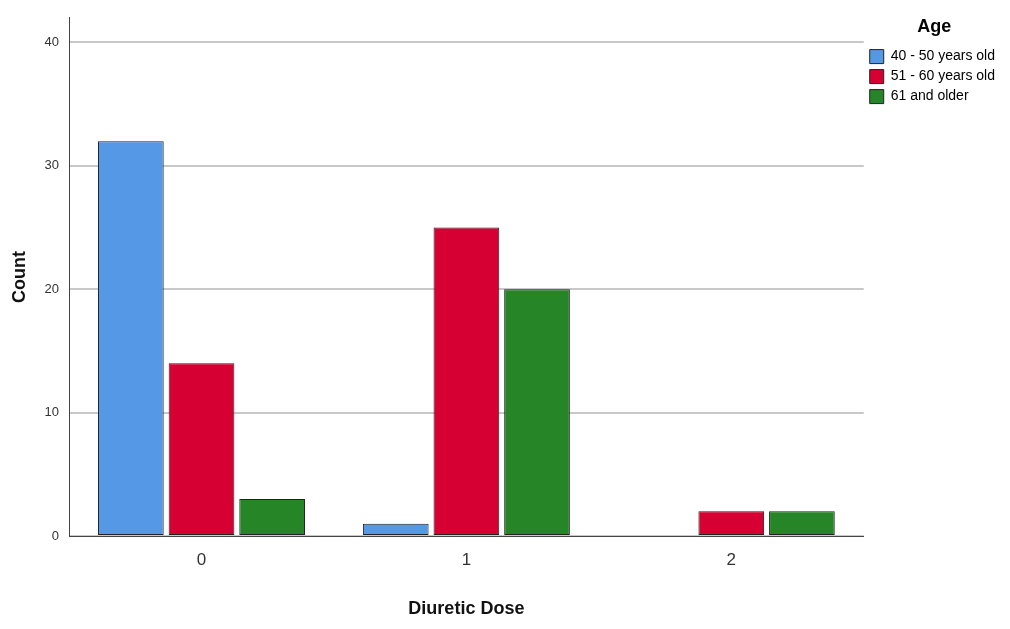  Describe the element at coordinates (52, 288) in the screenshot. I see `y-tick-label: 20` at that location.